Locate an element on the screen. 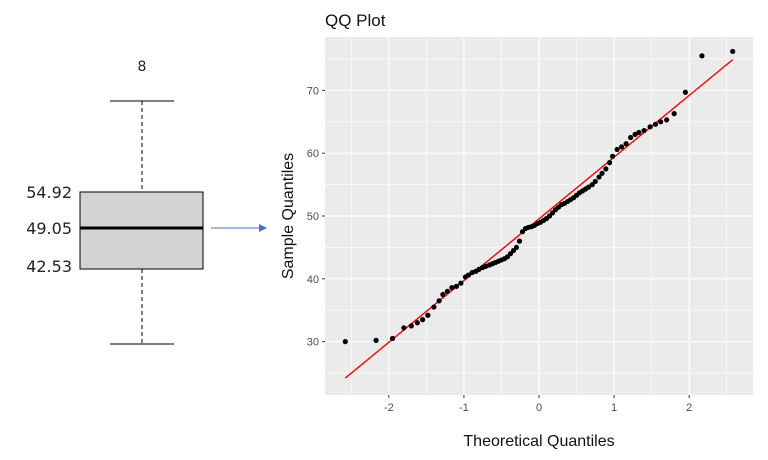 The height and width of the screenshot is (460, 768). x-ticks: -2 -1 0 1 2 is located at coordinates (538, 404).